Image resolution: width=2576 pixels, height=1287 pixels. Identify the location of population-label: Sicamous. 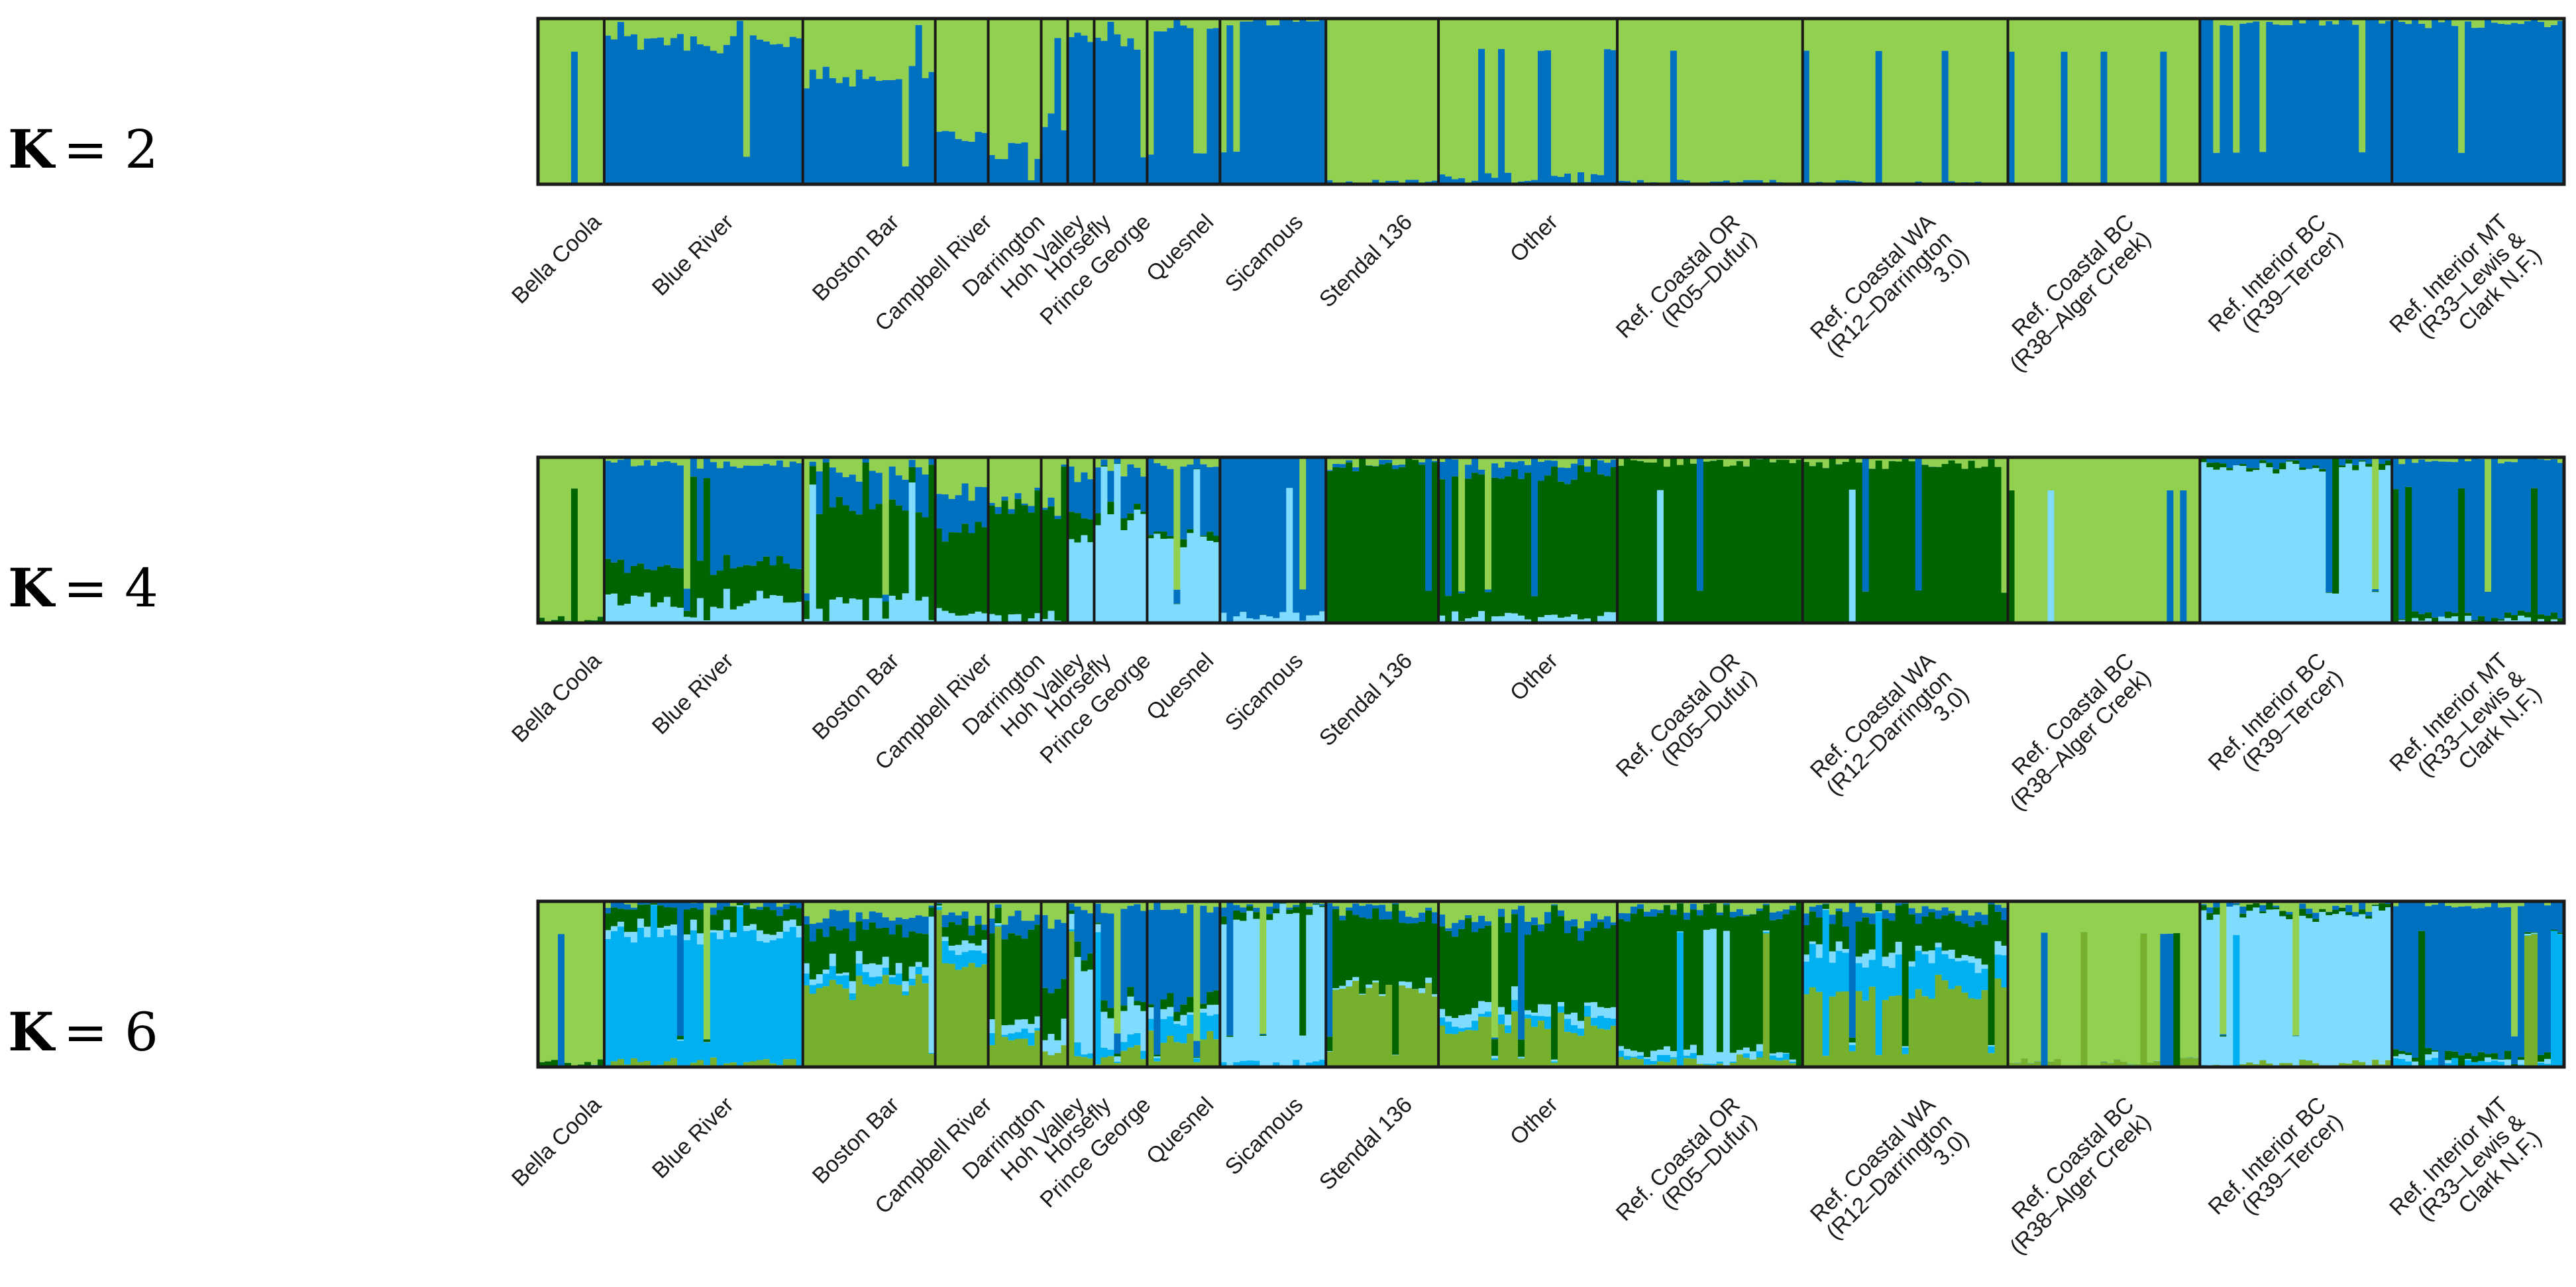
(1264, 692).